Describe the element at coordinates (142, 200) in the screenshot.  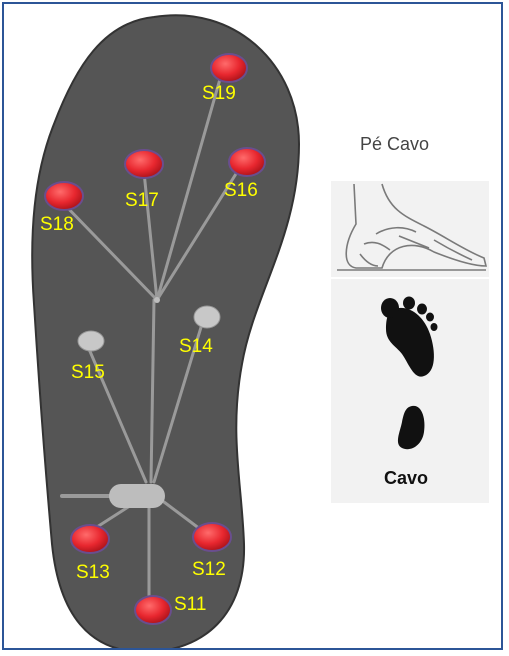
I see `sensor-label-s17: S17` at that location.